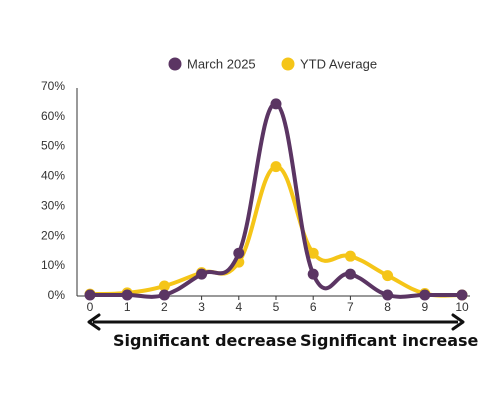 This screenshot has width=500, height=400. What do you see at coordinates (221, 64) in the screenshot?
I see `legend-label-march-2025: March 2025` at bounding box center [221, 64].